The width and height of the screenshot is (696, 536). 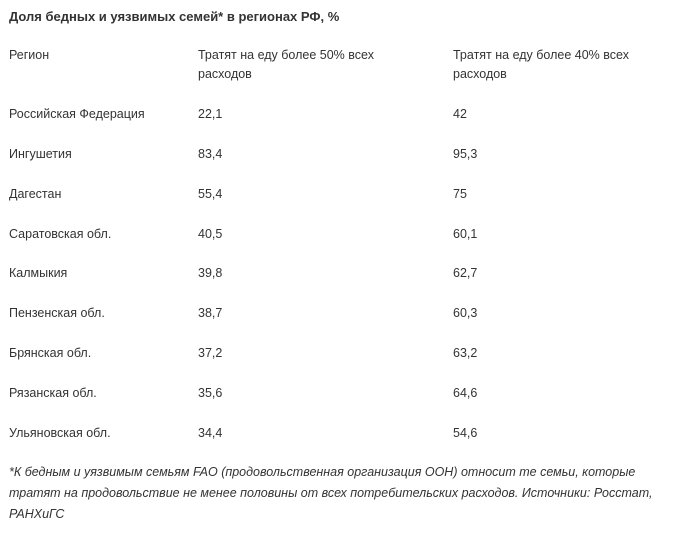 I want to click on cell-over-40: 60,3, so click(x=465, y=313).